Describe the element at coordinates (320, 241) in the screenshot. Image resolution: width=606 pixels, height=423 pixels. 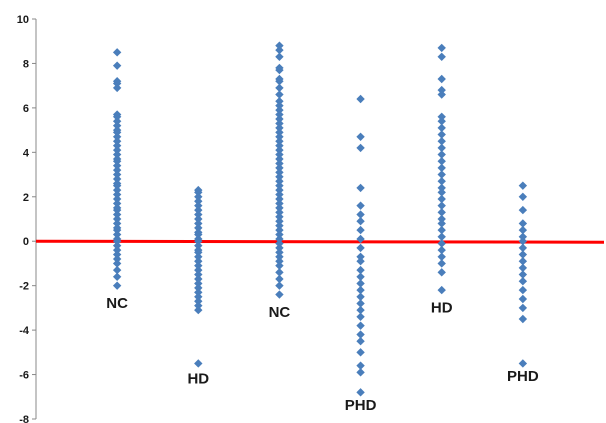
I see `zero-reference-line` at that location.